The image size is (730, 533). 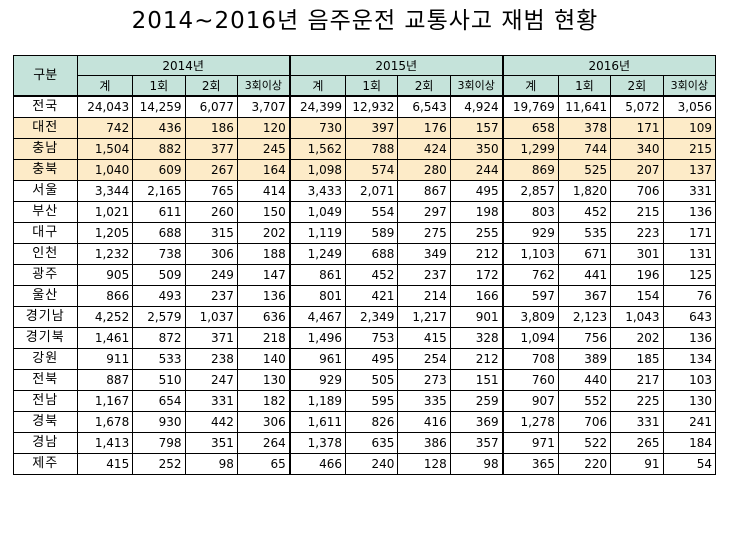 What do you see at coordinates (183, 65) in the screenshot?
I see `header-year-2014: 2014년` at bounding box center [183, 65].